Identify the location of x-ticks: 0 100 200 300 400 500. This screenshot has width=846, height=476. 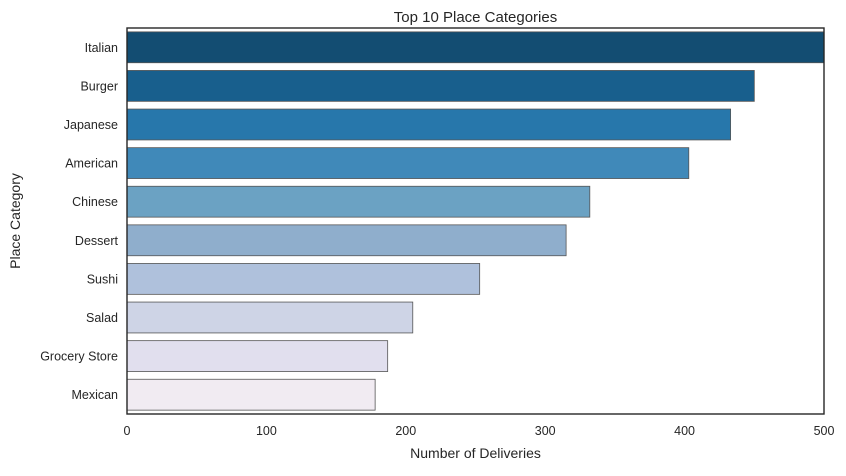
(479, 431).